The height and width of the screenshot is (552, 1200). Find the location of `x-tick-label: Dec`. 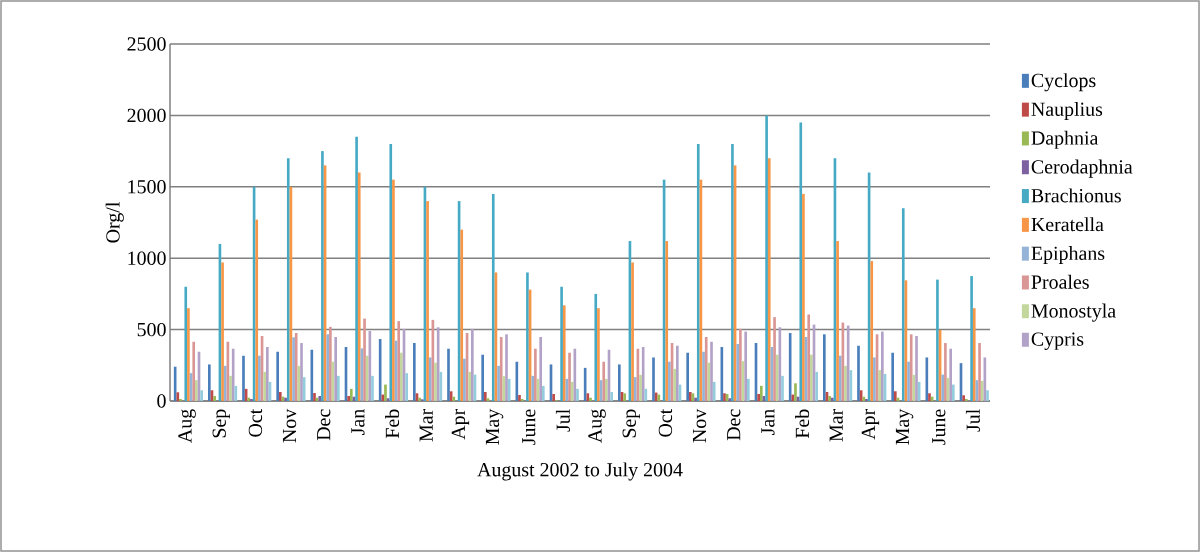

x-tick-label: Dec is located at coordinates (324, 425).